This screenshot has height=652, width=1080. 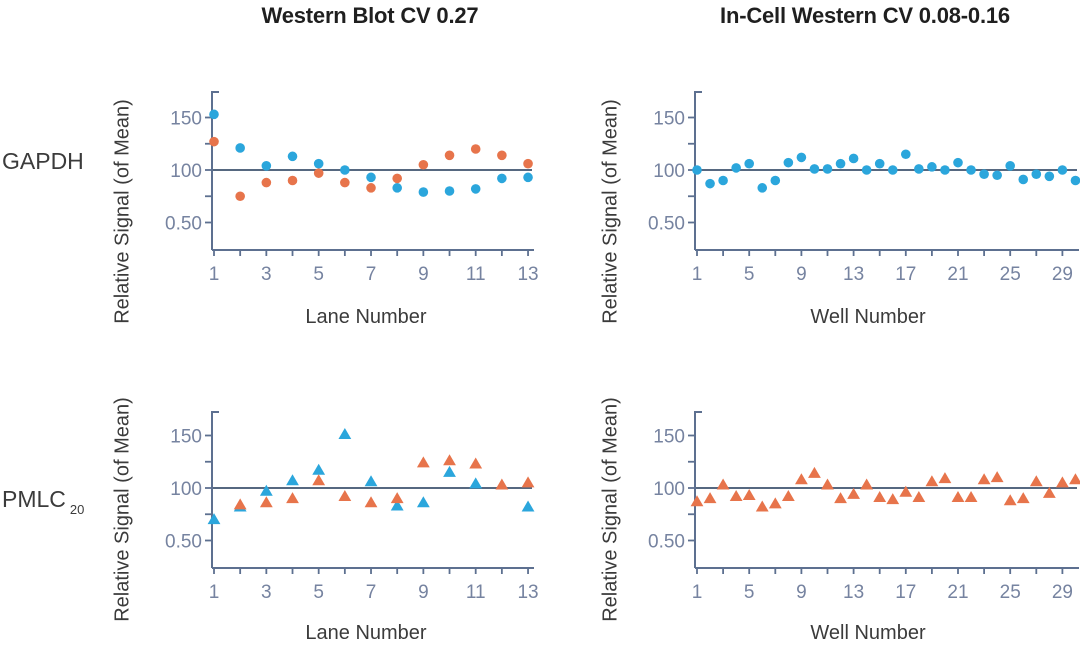 What do you see at coordinates (77, 509) in the screenshot?
I see `row-label-pmlc-subscript: 20` at bounding box center [77, 509].